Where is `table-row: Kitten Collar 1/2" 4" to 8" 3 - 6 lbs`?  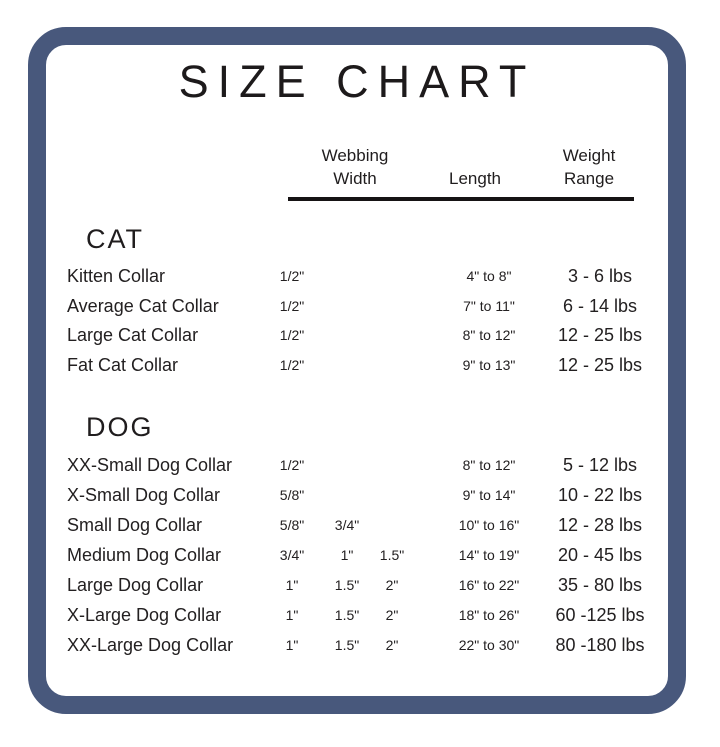 table-row: Kitten Collar 1/2" 4" to 8" 3 - 6 lbs is located at coordinates (360, 276).